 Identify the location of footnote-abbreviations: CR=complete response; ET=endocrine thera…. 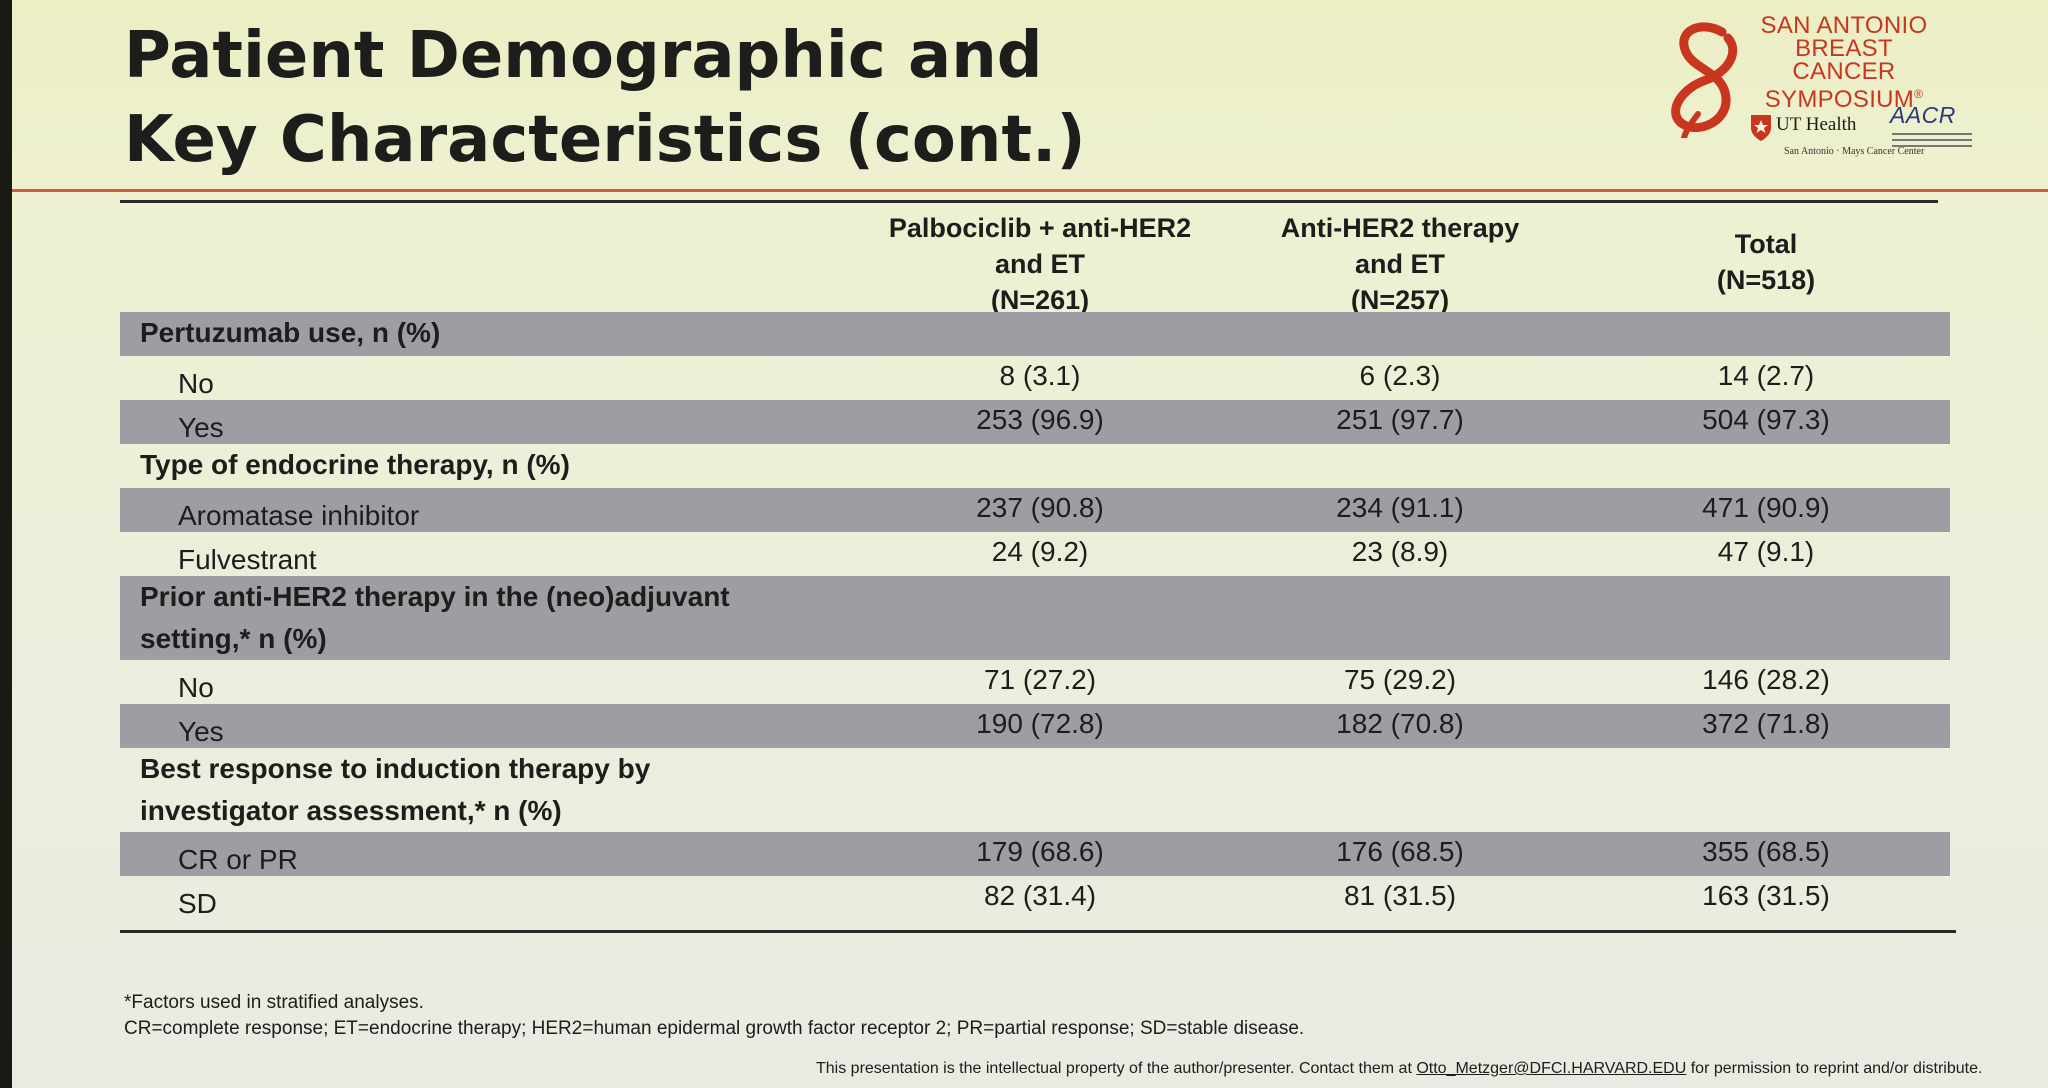
(714, 1028).